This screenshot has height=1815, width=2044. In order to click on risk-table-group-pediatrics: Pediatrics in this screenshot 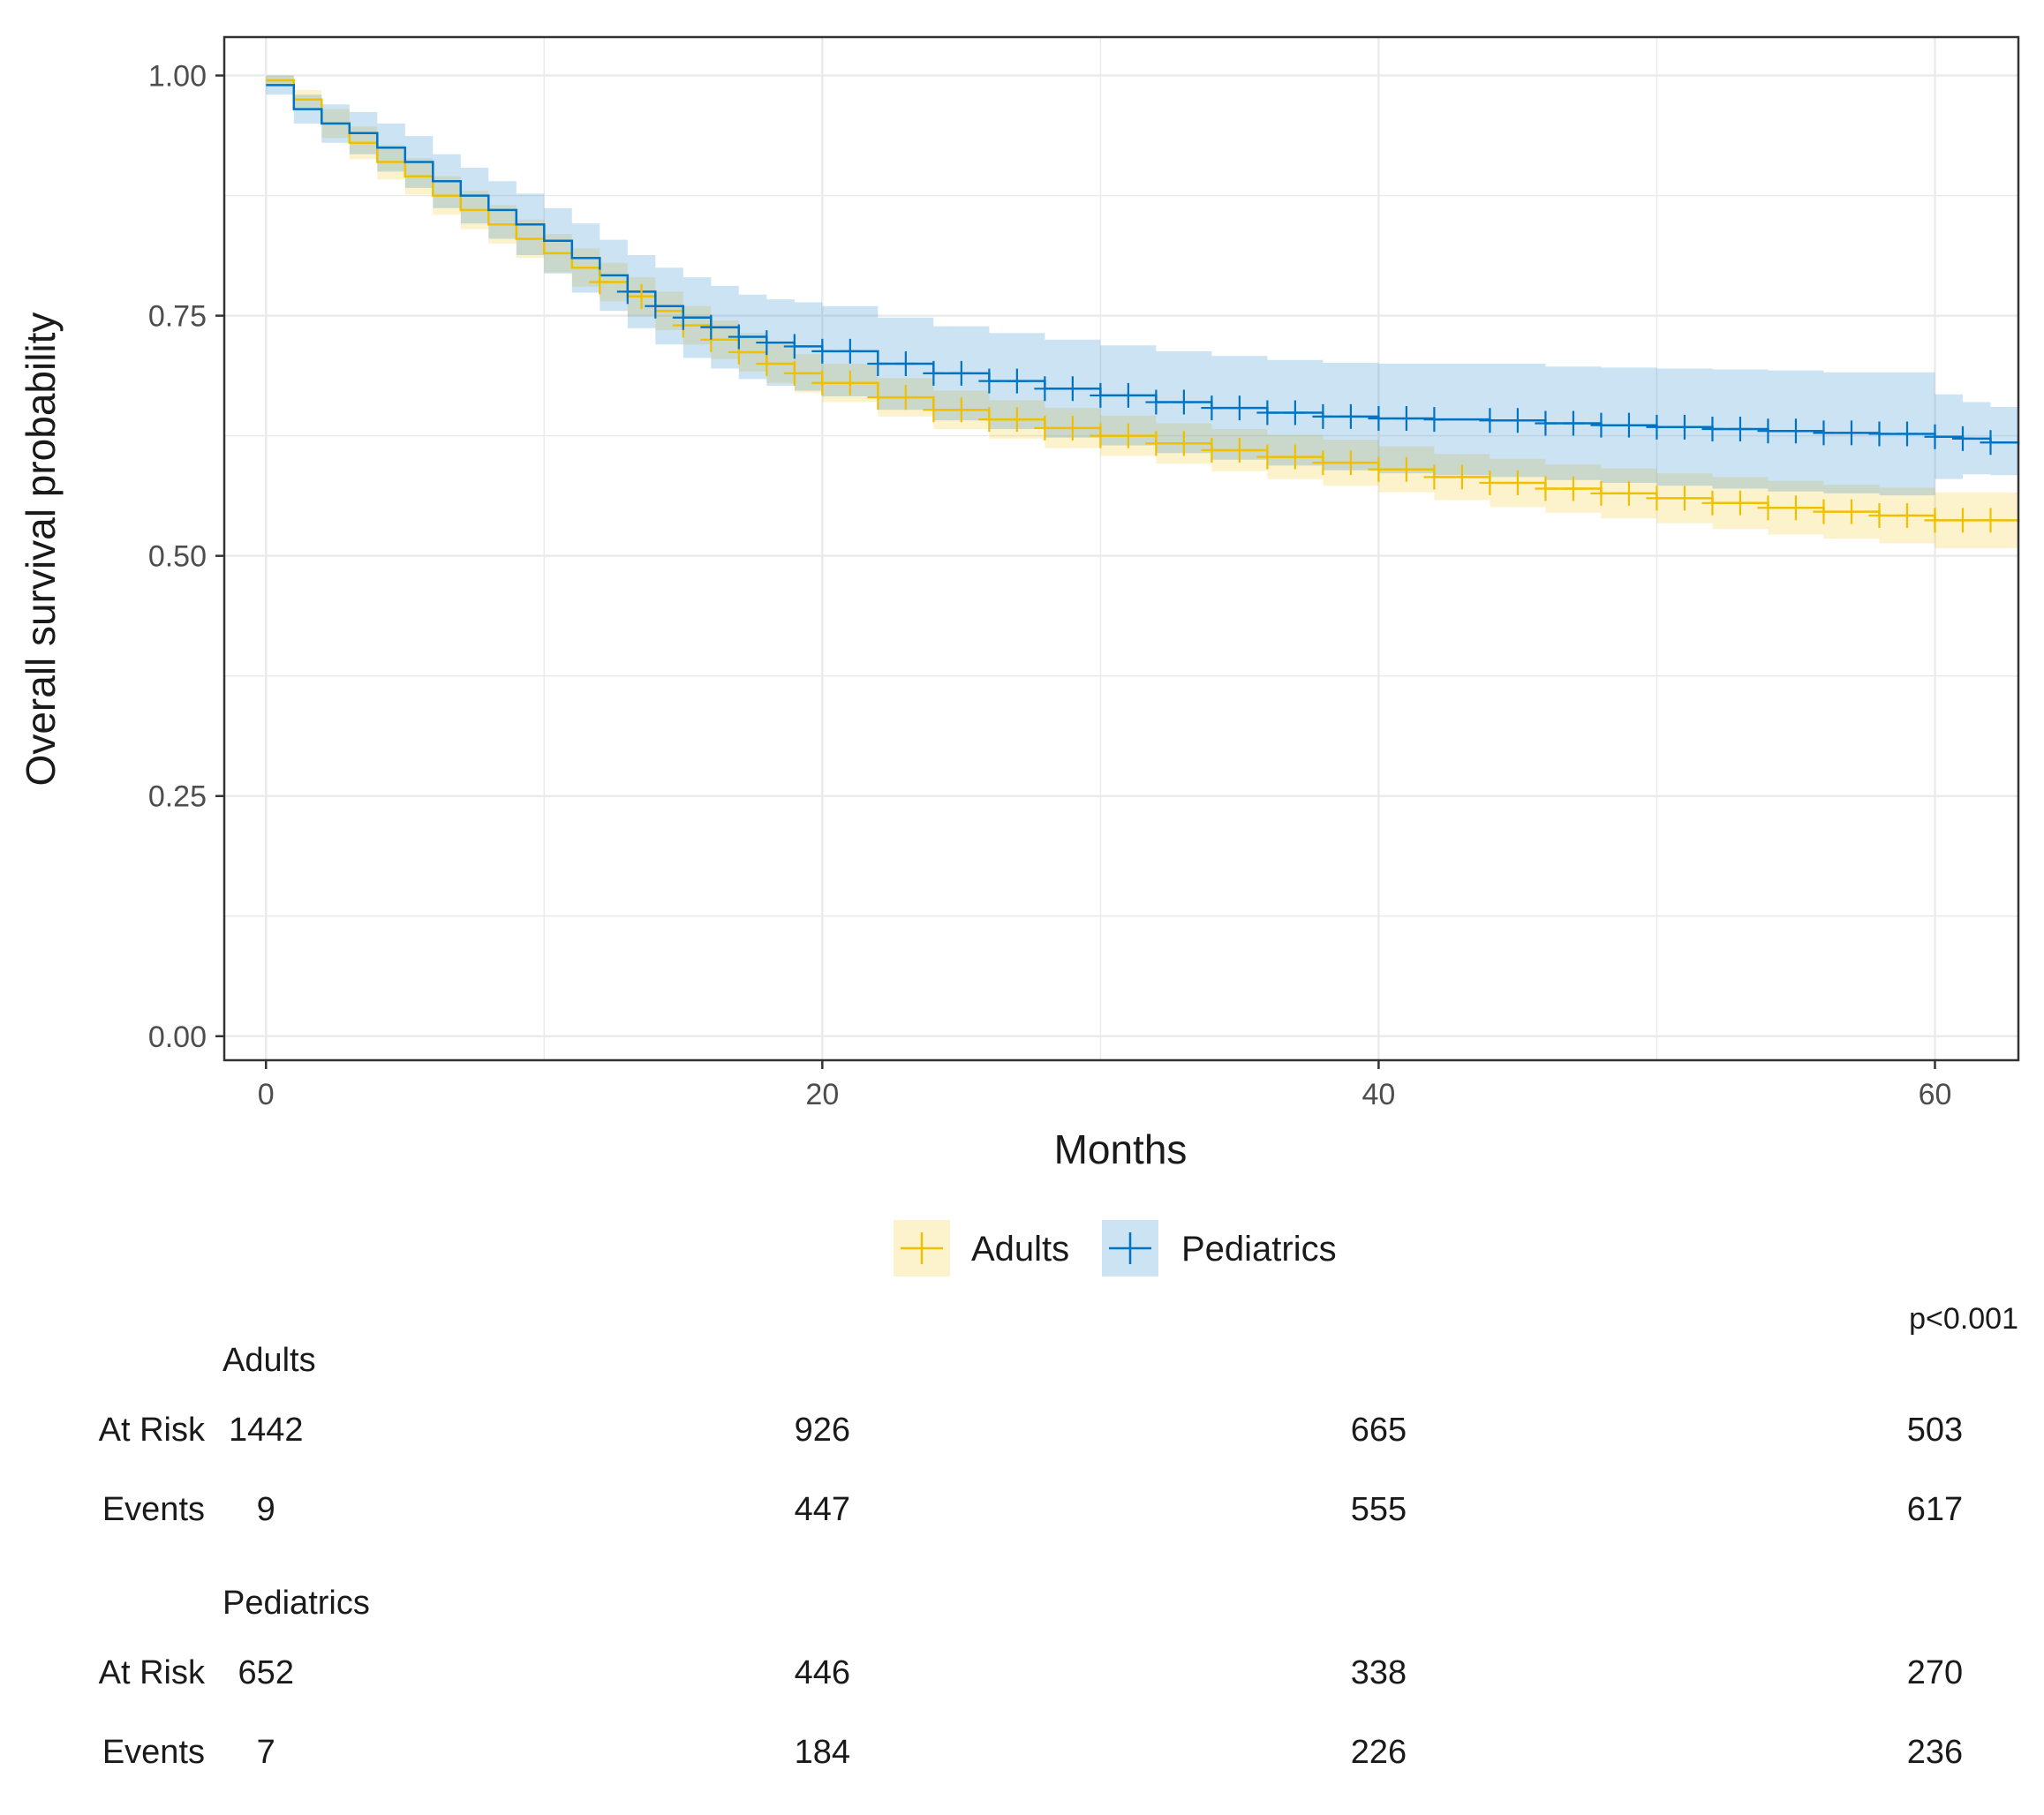, I will do `click(296, 1603)`.